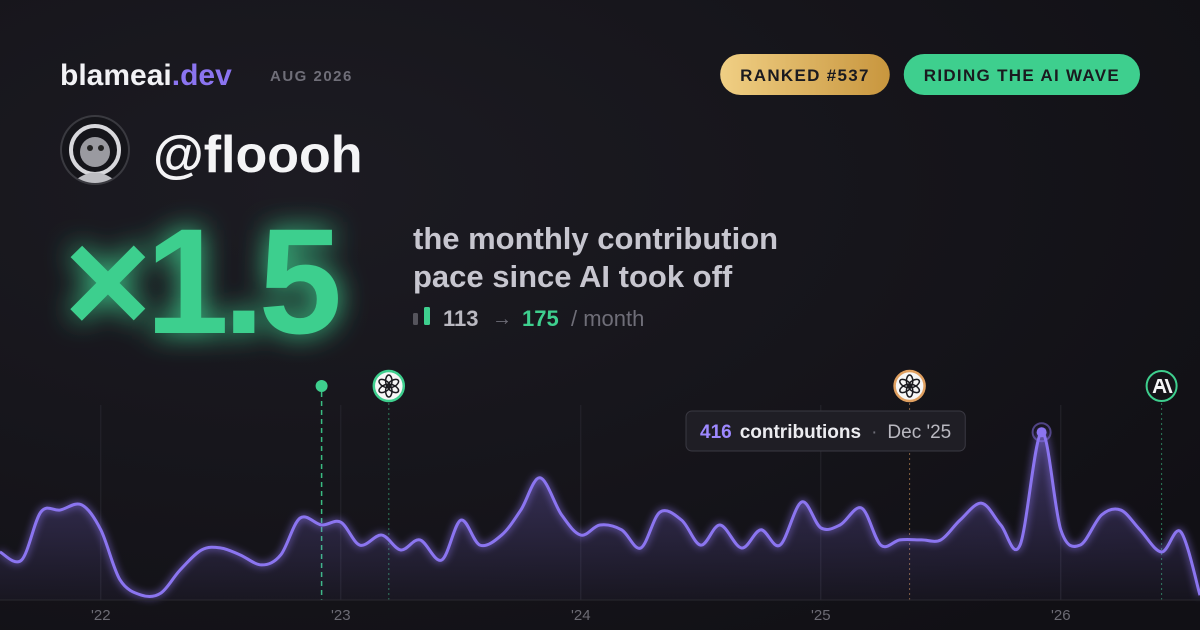 This screenshot has height=630, width=1200. I want to click on x-tick-label: '23, so click(341, 615).